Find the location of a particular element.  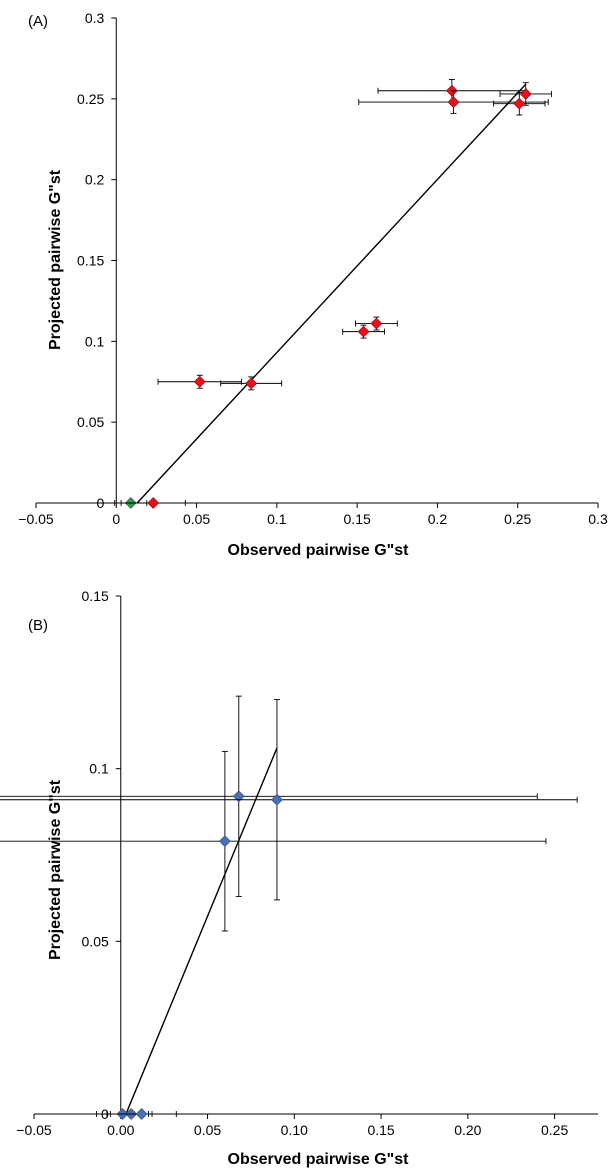

panel-b-x-tick-label: 0.15 is located at coordinates (380, 1130).